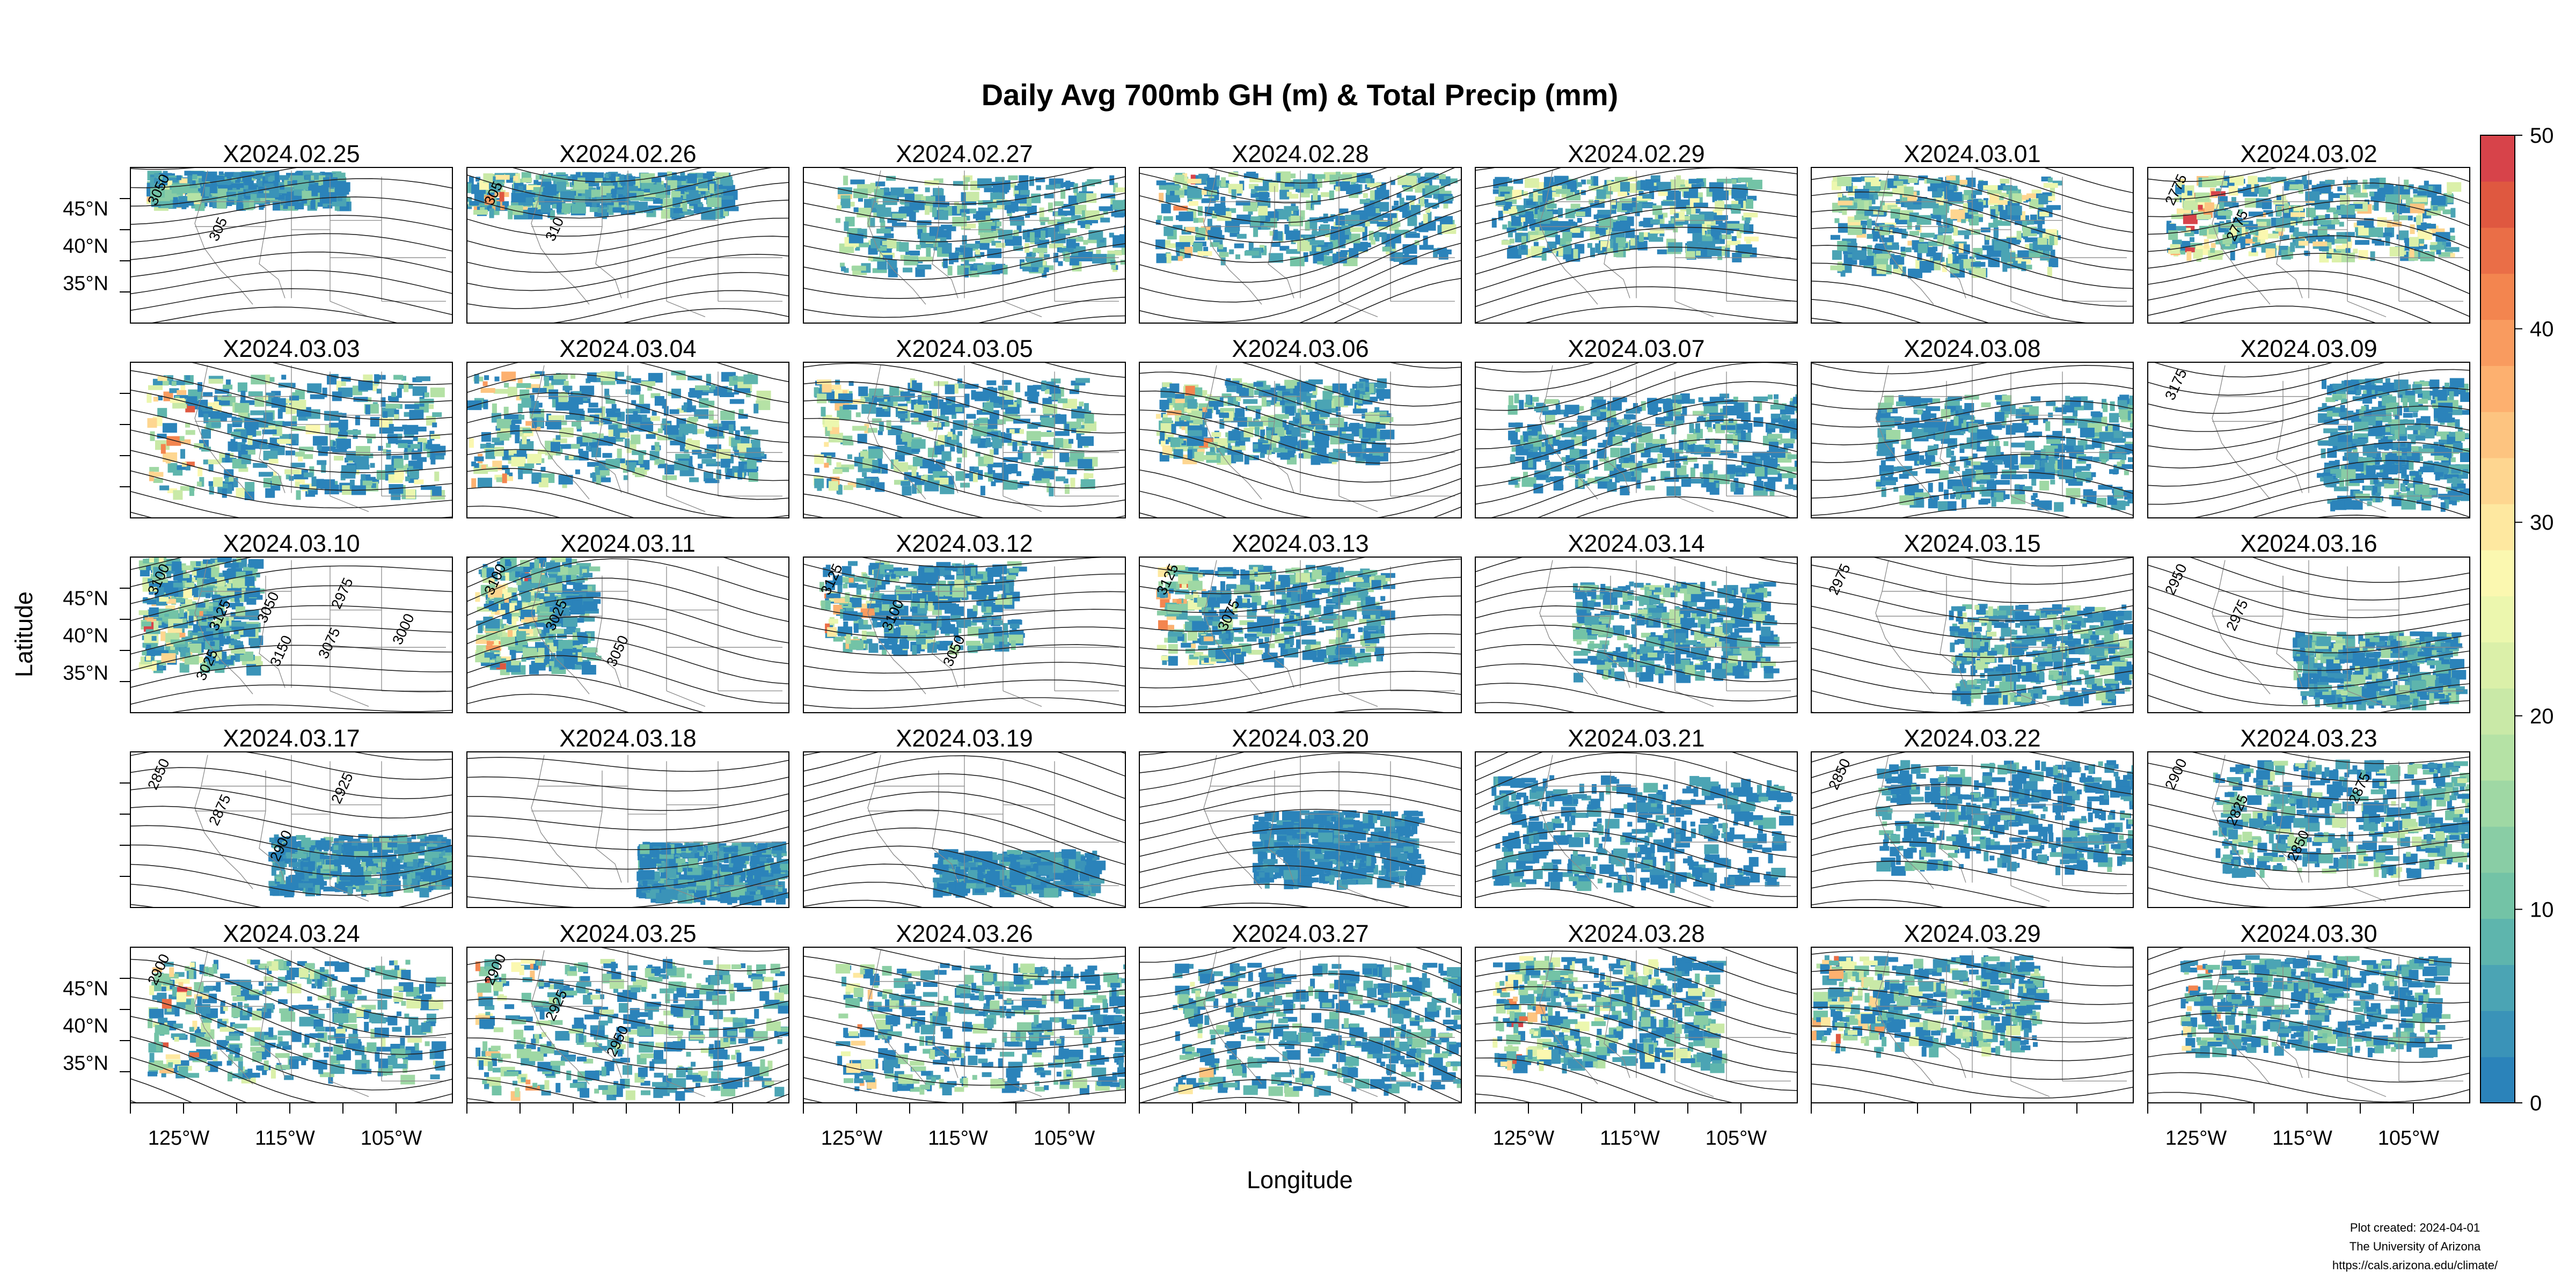 The image size is (2576, 1288). What do you see at coordinates (1636, 153) in the screenshot?
I see `panel-title: X2024.02.29` at bounding box center [1636, 153].